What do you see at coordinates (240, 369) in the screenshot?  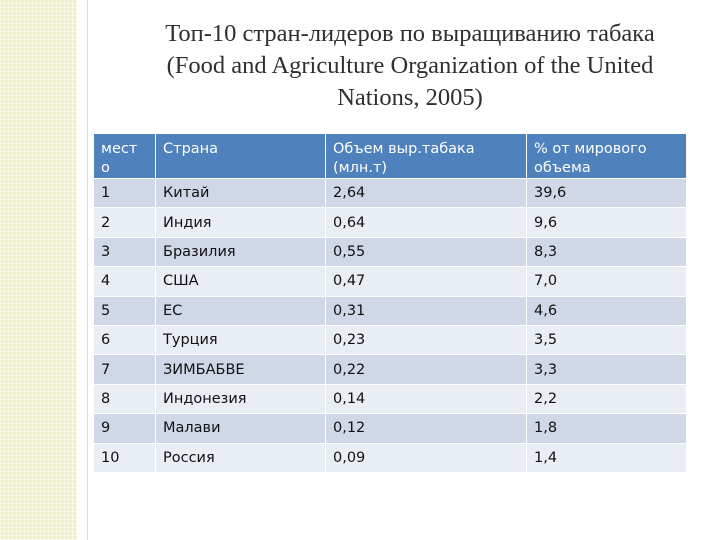 I see `cell-country: ЗИМБАБВЕ` at bounding box center [240, 369].